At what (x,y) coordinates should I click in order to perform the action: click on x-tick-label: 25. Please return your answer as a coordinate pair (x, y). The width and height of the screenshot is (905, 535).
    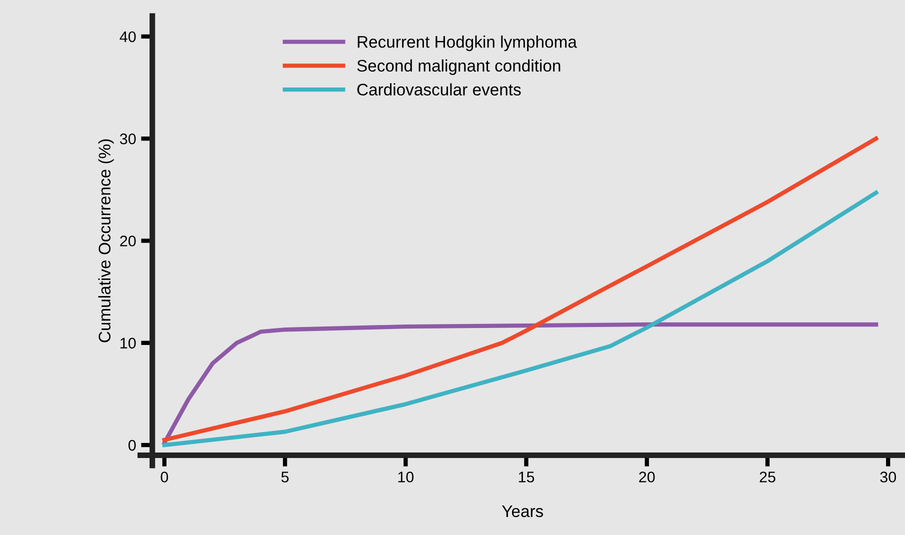
    Looking at the image, I should click on (768, 477).